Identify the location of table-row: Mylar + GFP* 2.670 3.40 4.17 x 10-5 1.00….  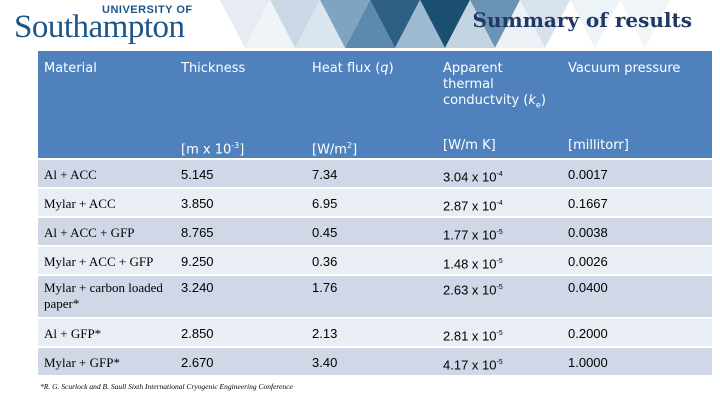
(375, 362).